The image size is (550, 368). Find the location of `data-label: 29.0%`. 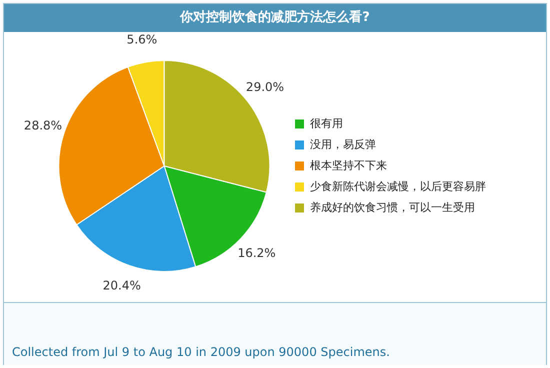

data-label: 29.0% is located at coordinates (265, 87).